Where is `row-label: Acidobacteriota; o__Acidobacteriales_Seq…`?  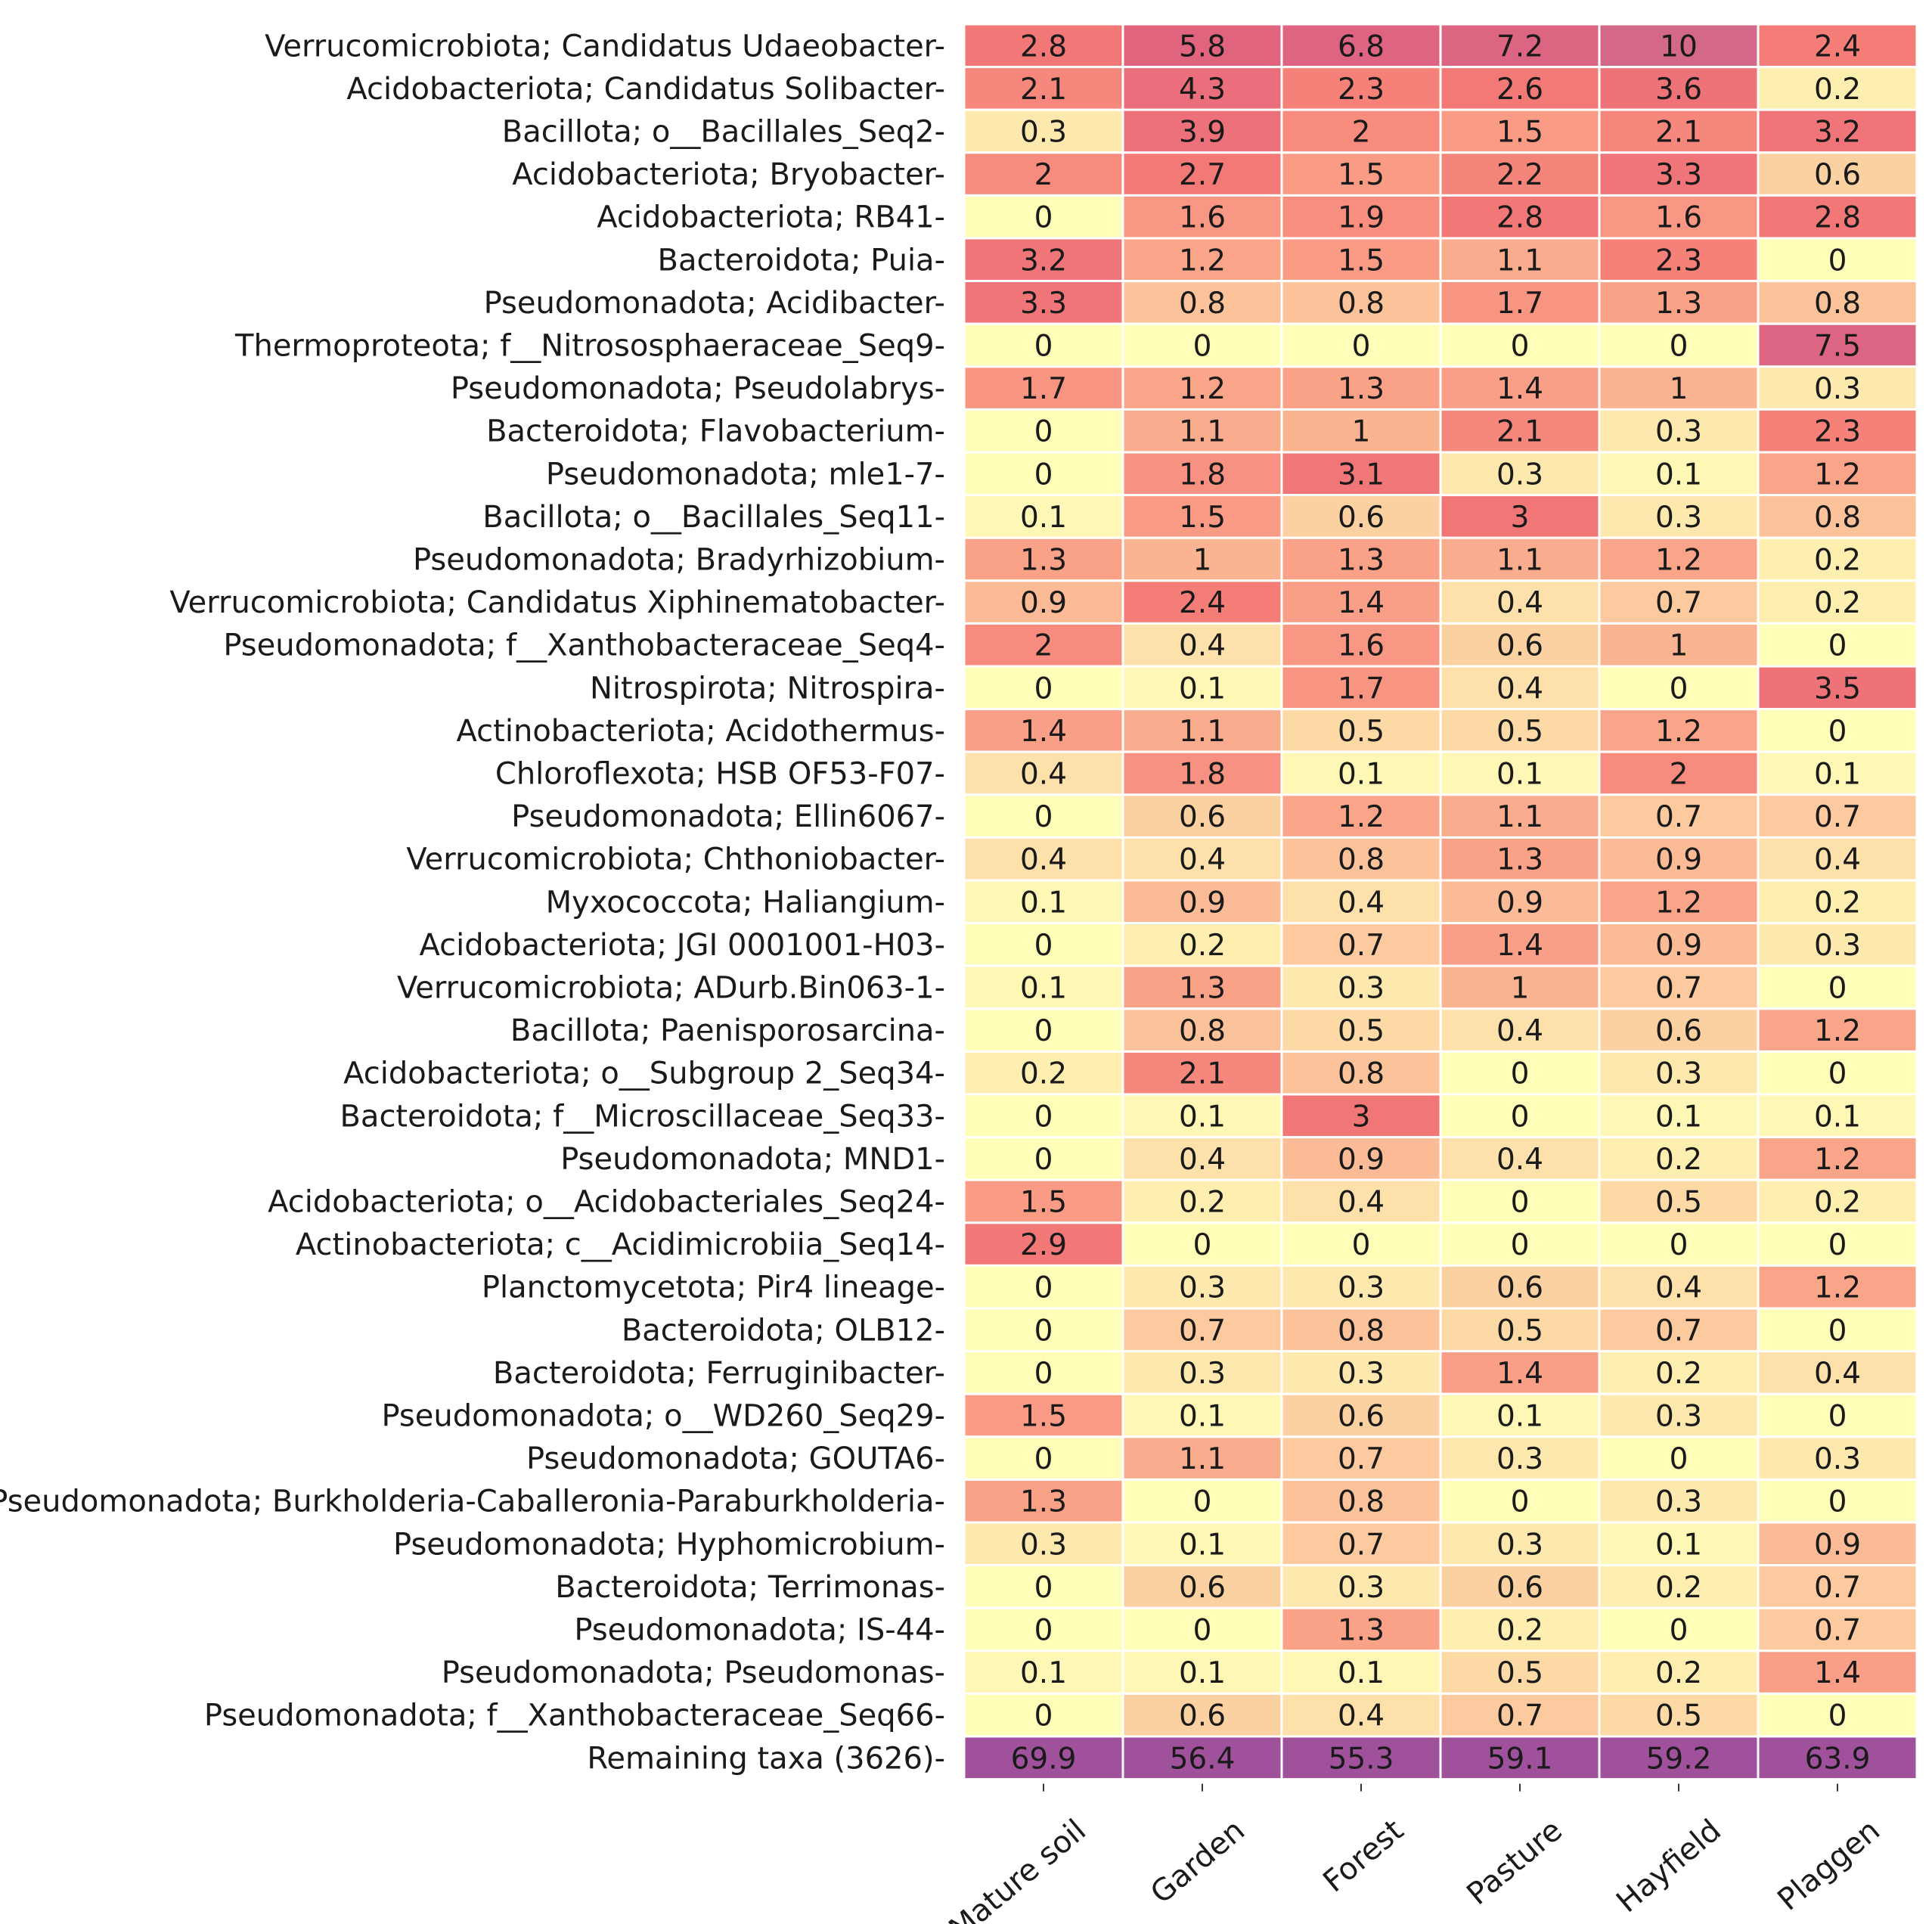
row-label: Acidobacteriota; o__Acidobacteriales_Seq… is located at coordinates (606, 1202).